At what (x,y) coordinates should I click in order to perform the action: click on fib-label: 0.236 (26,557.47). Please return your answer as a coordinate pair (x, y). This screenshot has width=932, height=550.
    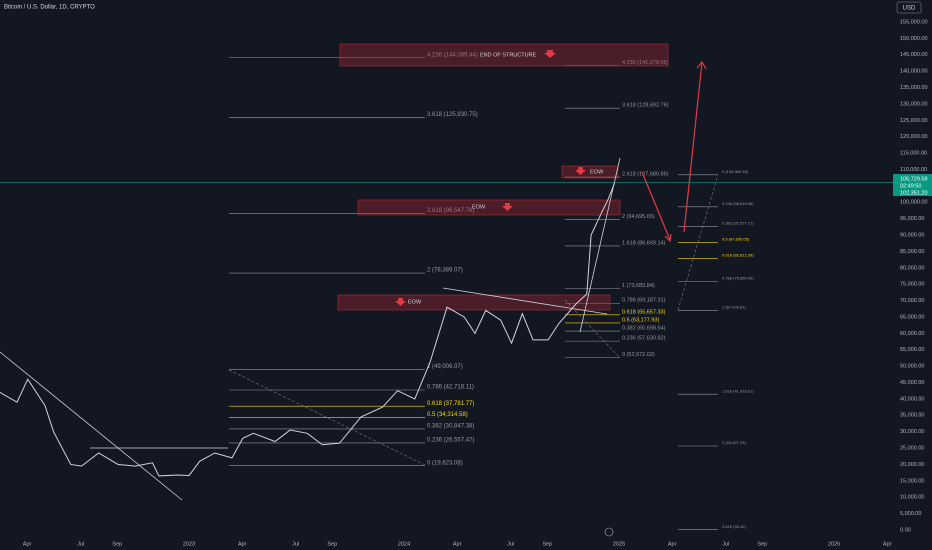
    Looking at the image, I should click on (450, 441).